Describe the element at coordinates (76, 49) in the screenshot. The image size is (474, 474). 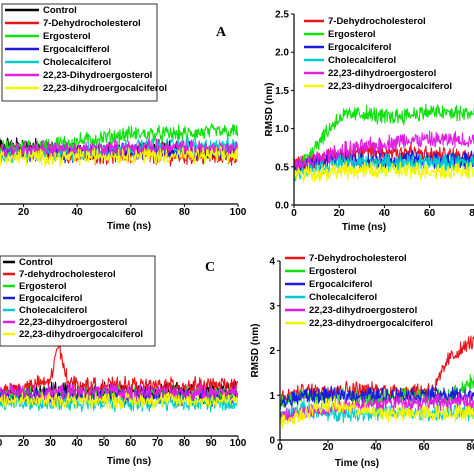
I see `legend-label: Ergocalcifferol` at that location.